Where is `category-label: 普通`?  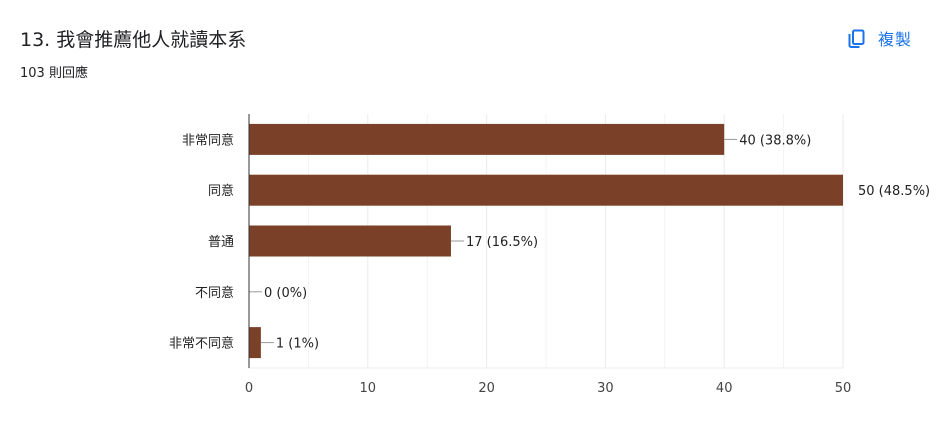
category-label: 普通 is located at coordinates (221, 242).